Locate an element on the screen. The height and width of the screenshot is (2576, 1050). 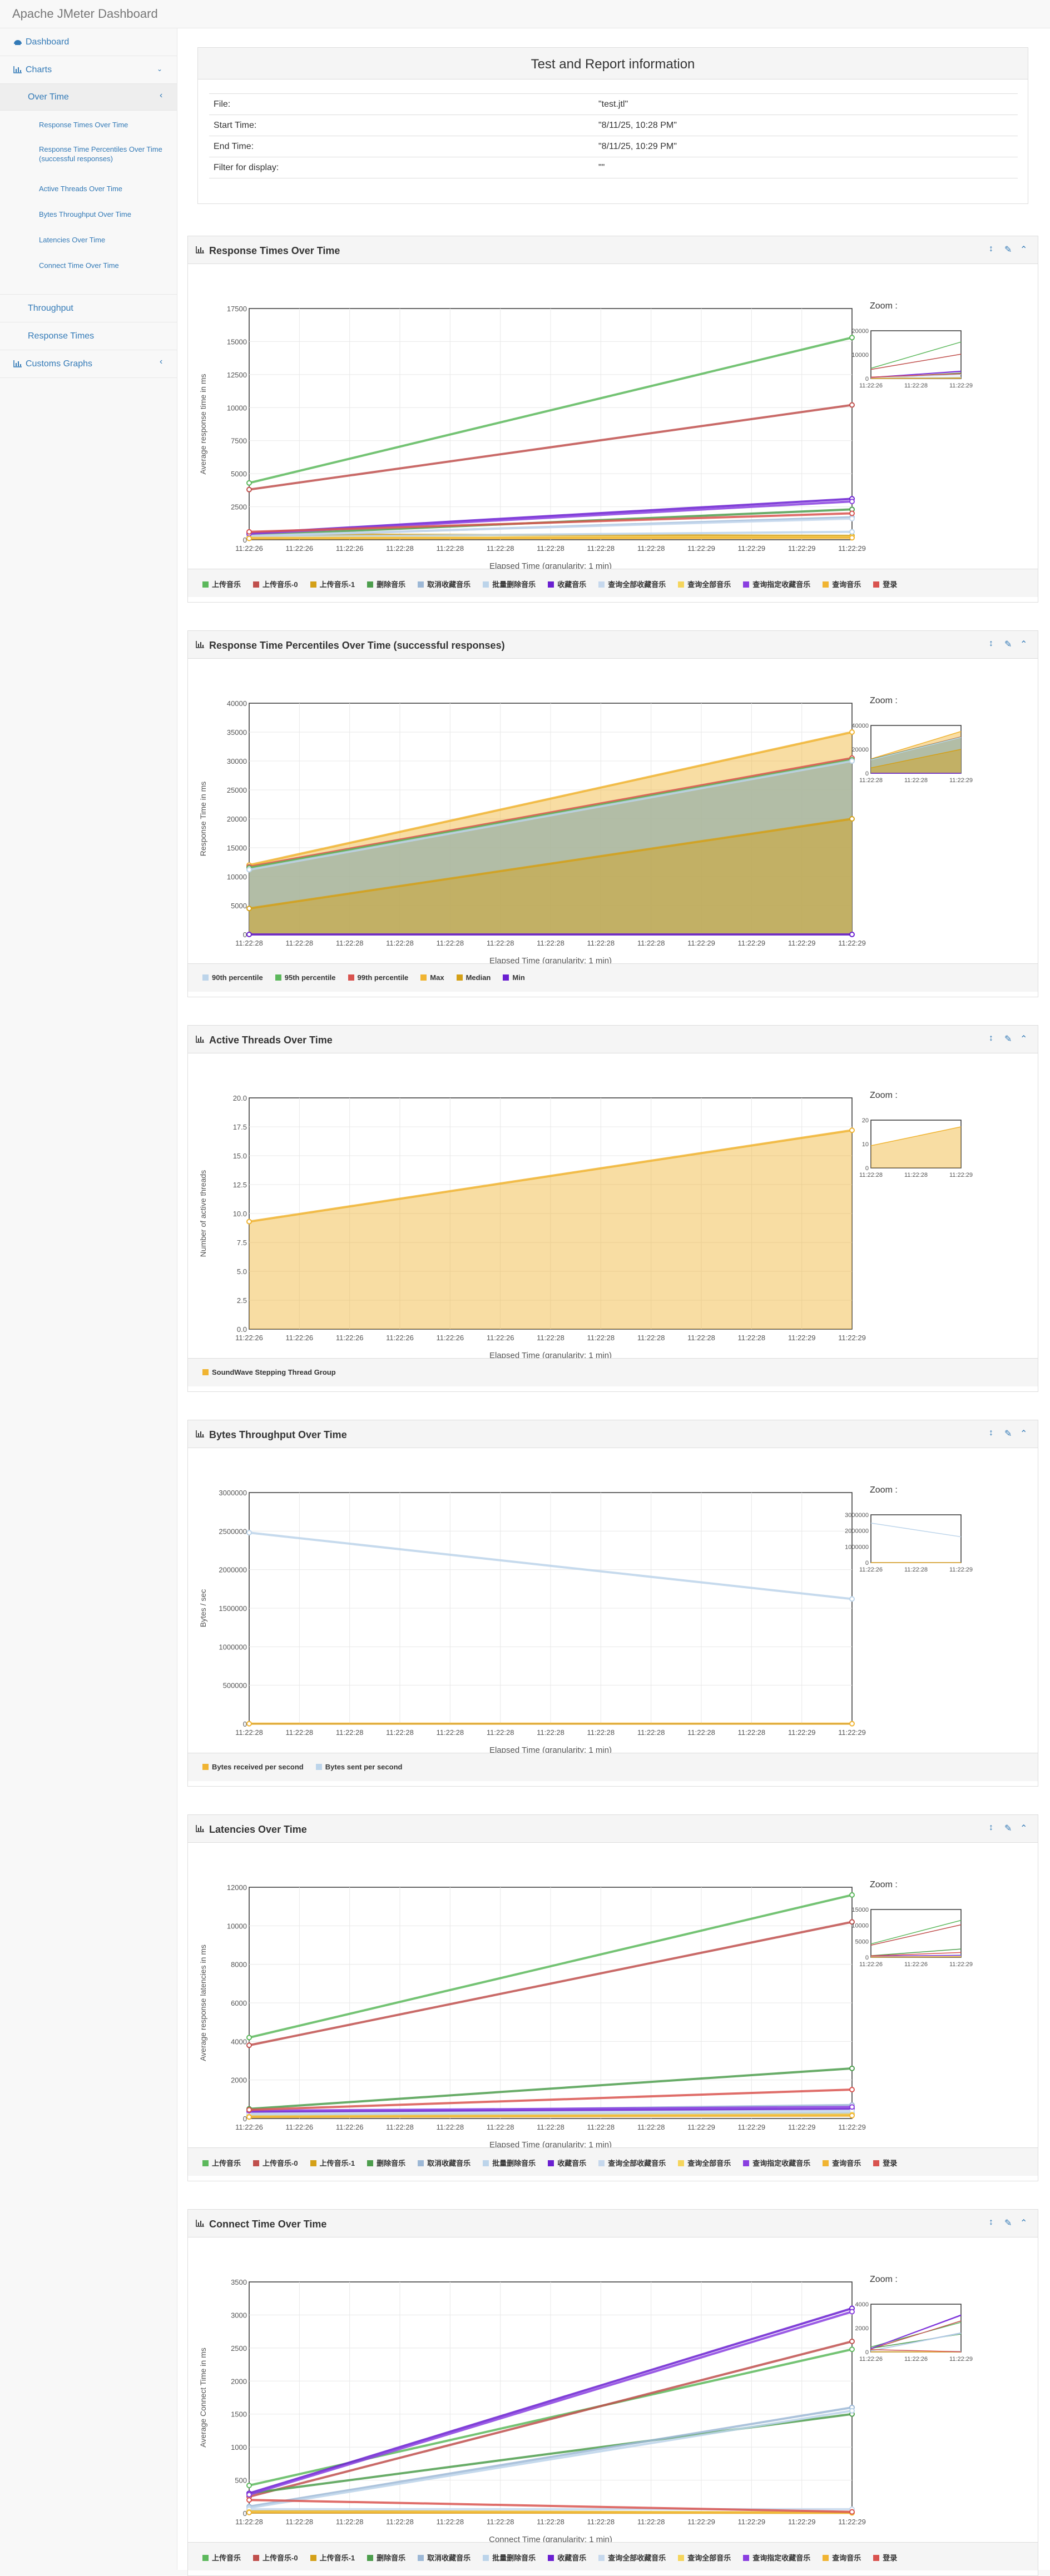
app-title: Apache JMeter Dashboard is located at coordinates (85, 14).